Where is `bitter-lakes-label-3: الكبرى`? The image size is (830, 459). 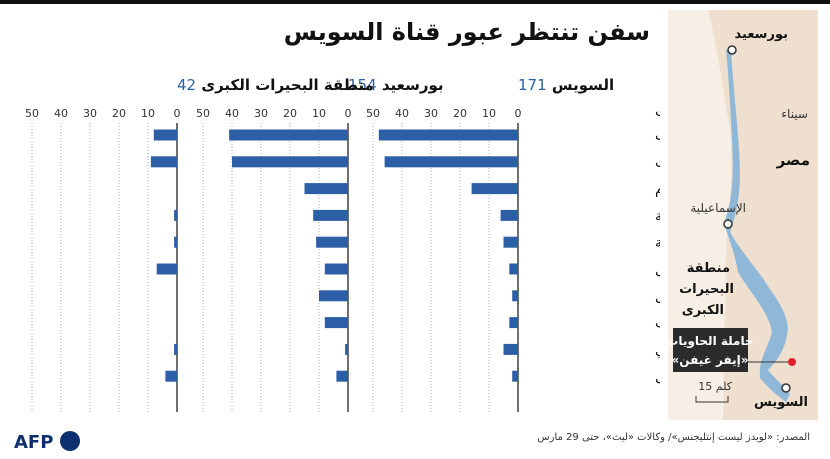
bitter-lakes-label-3: الكبرى is located at coordinates (703, 310).